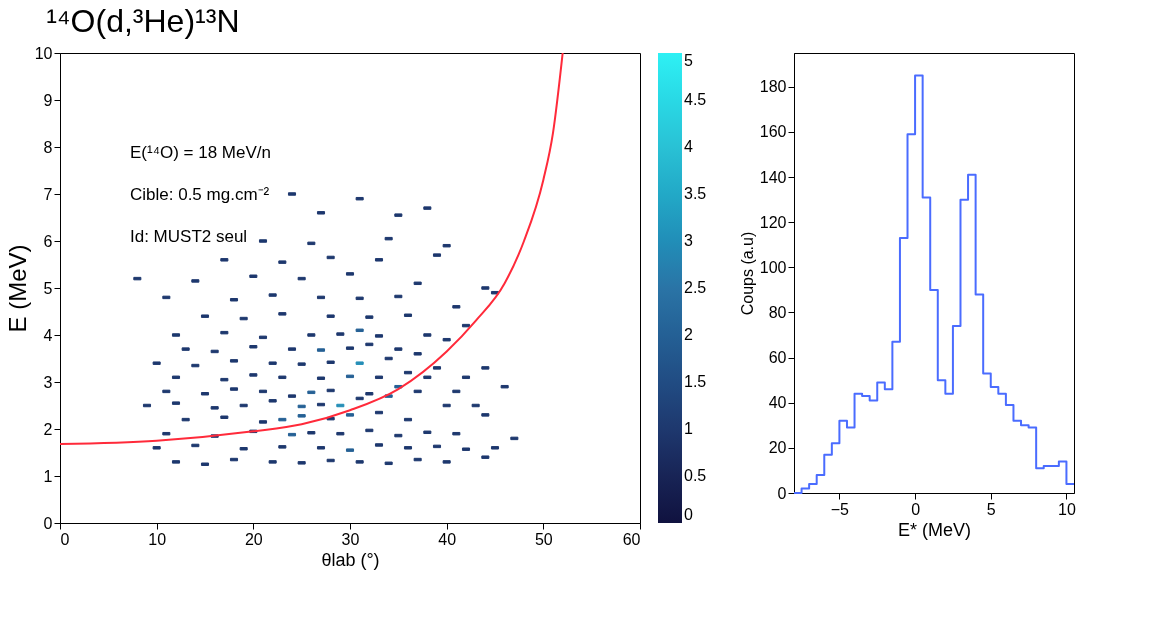  Describe the element at coordinates (253, 539) in the screenshot. I see `x-tick-label: 20` at that location.